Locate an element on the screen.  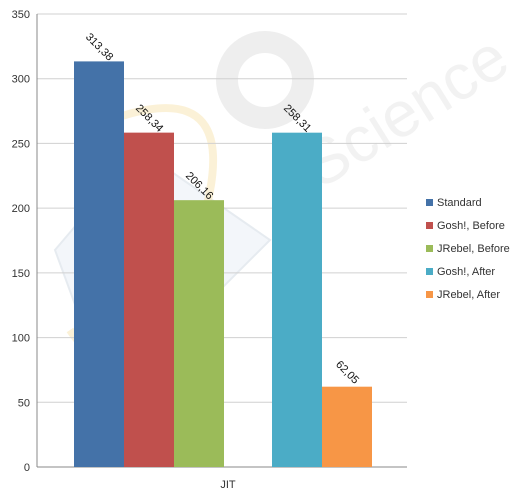
legend-label: JRebel, After is located at coordinates (468, 295).